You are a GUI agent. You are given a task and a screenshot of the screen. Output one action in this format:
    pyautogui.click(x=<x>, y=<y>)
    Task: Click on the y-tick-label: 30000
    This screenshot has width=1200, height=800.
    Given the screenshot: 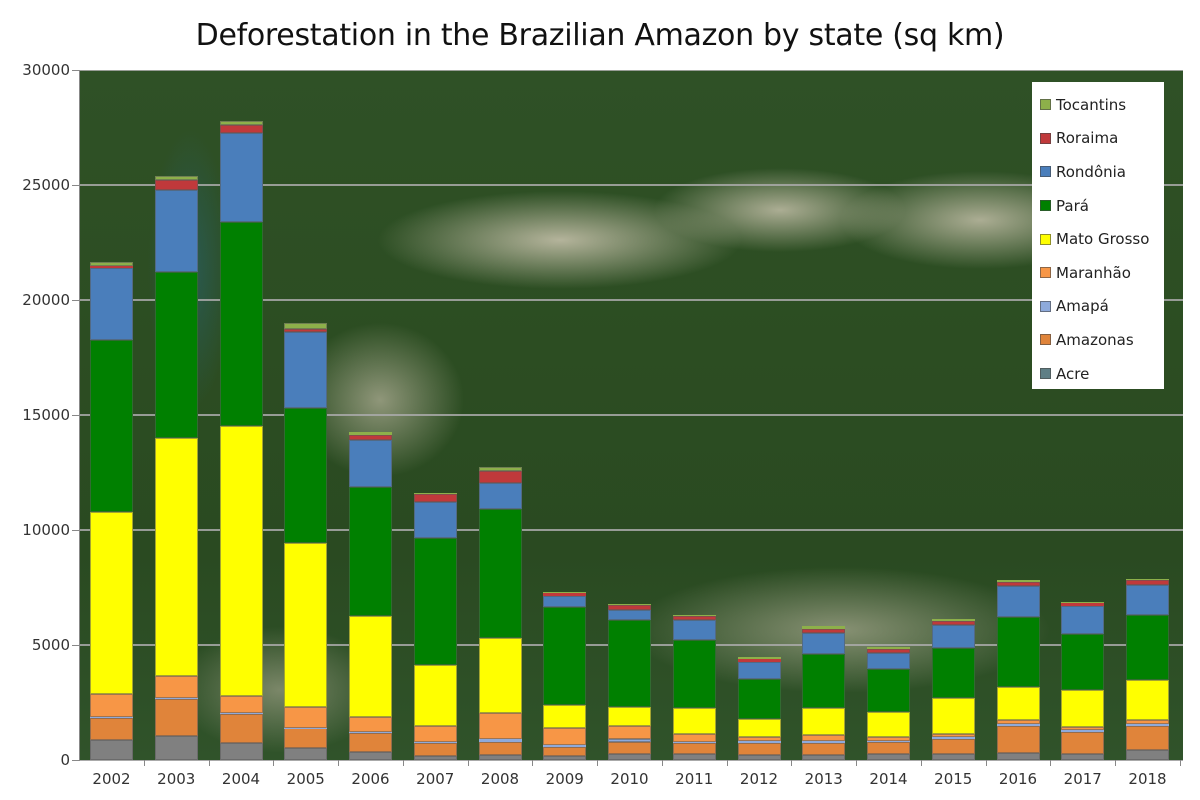 What is the action you would take?
    pyautogui.click(x=46, y=70)
    